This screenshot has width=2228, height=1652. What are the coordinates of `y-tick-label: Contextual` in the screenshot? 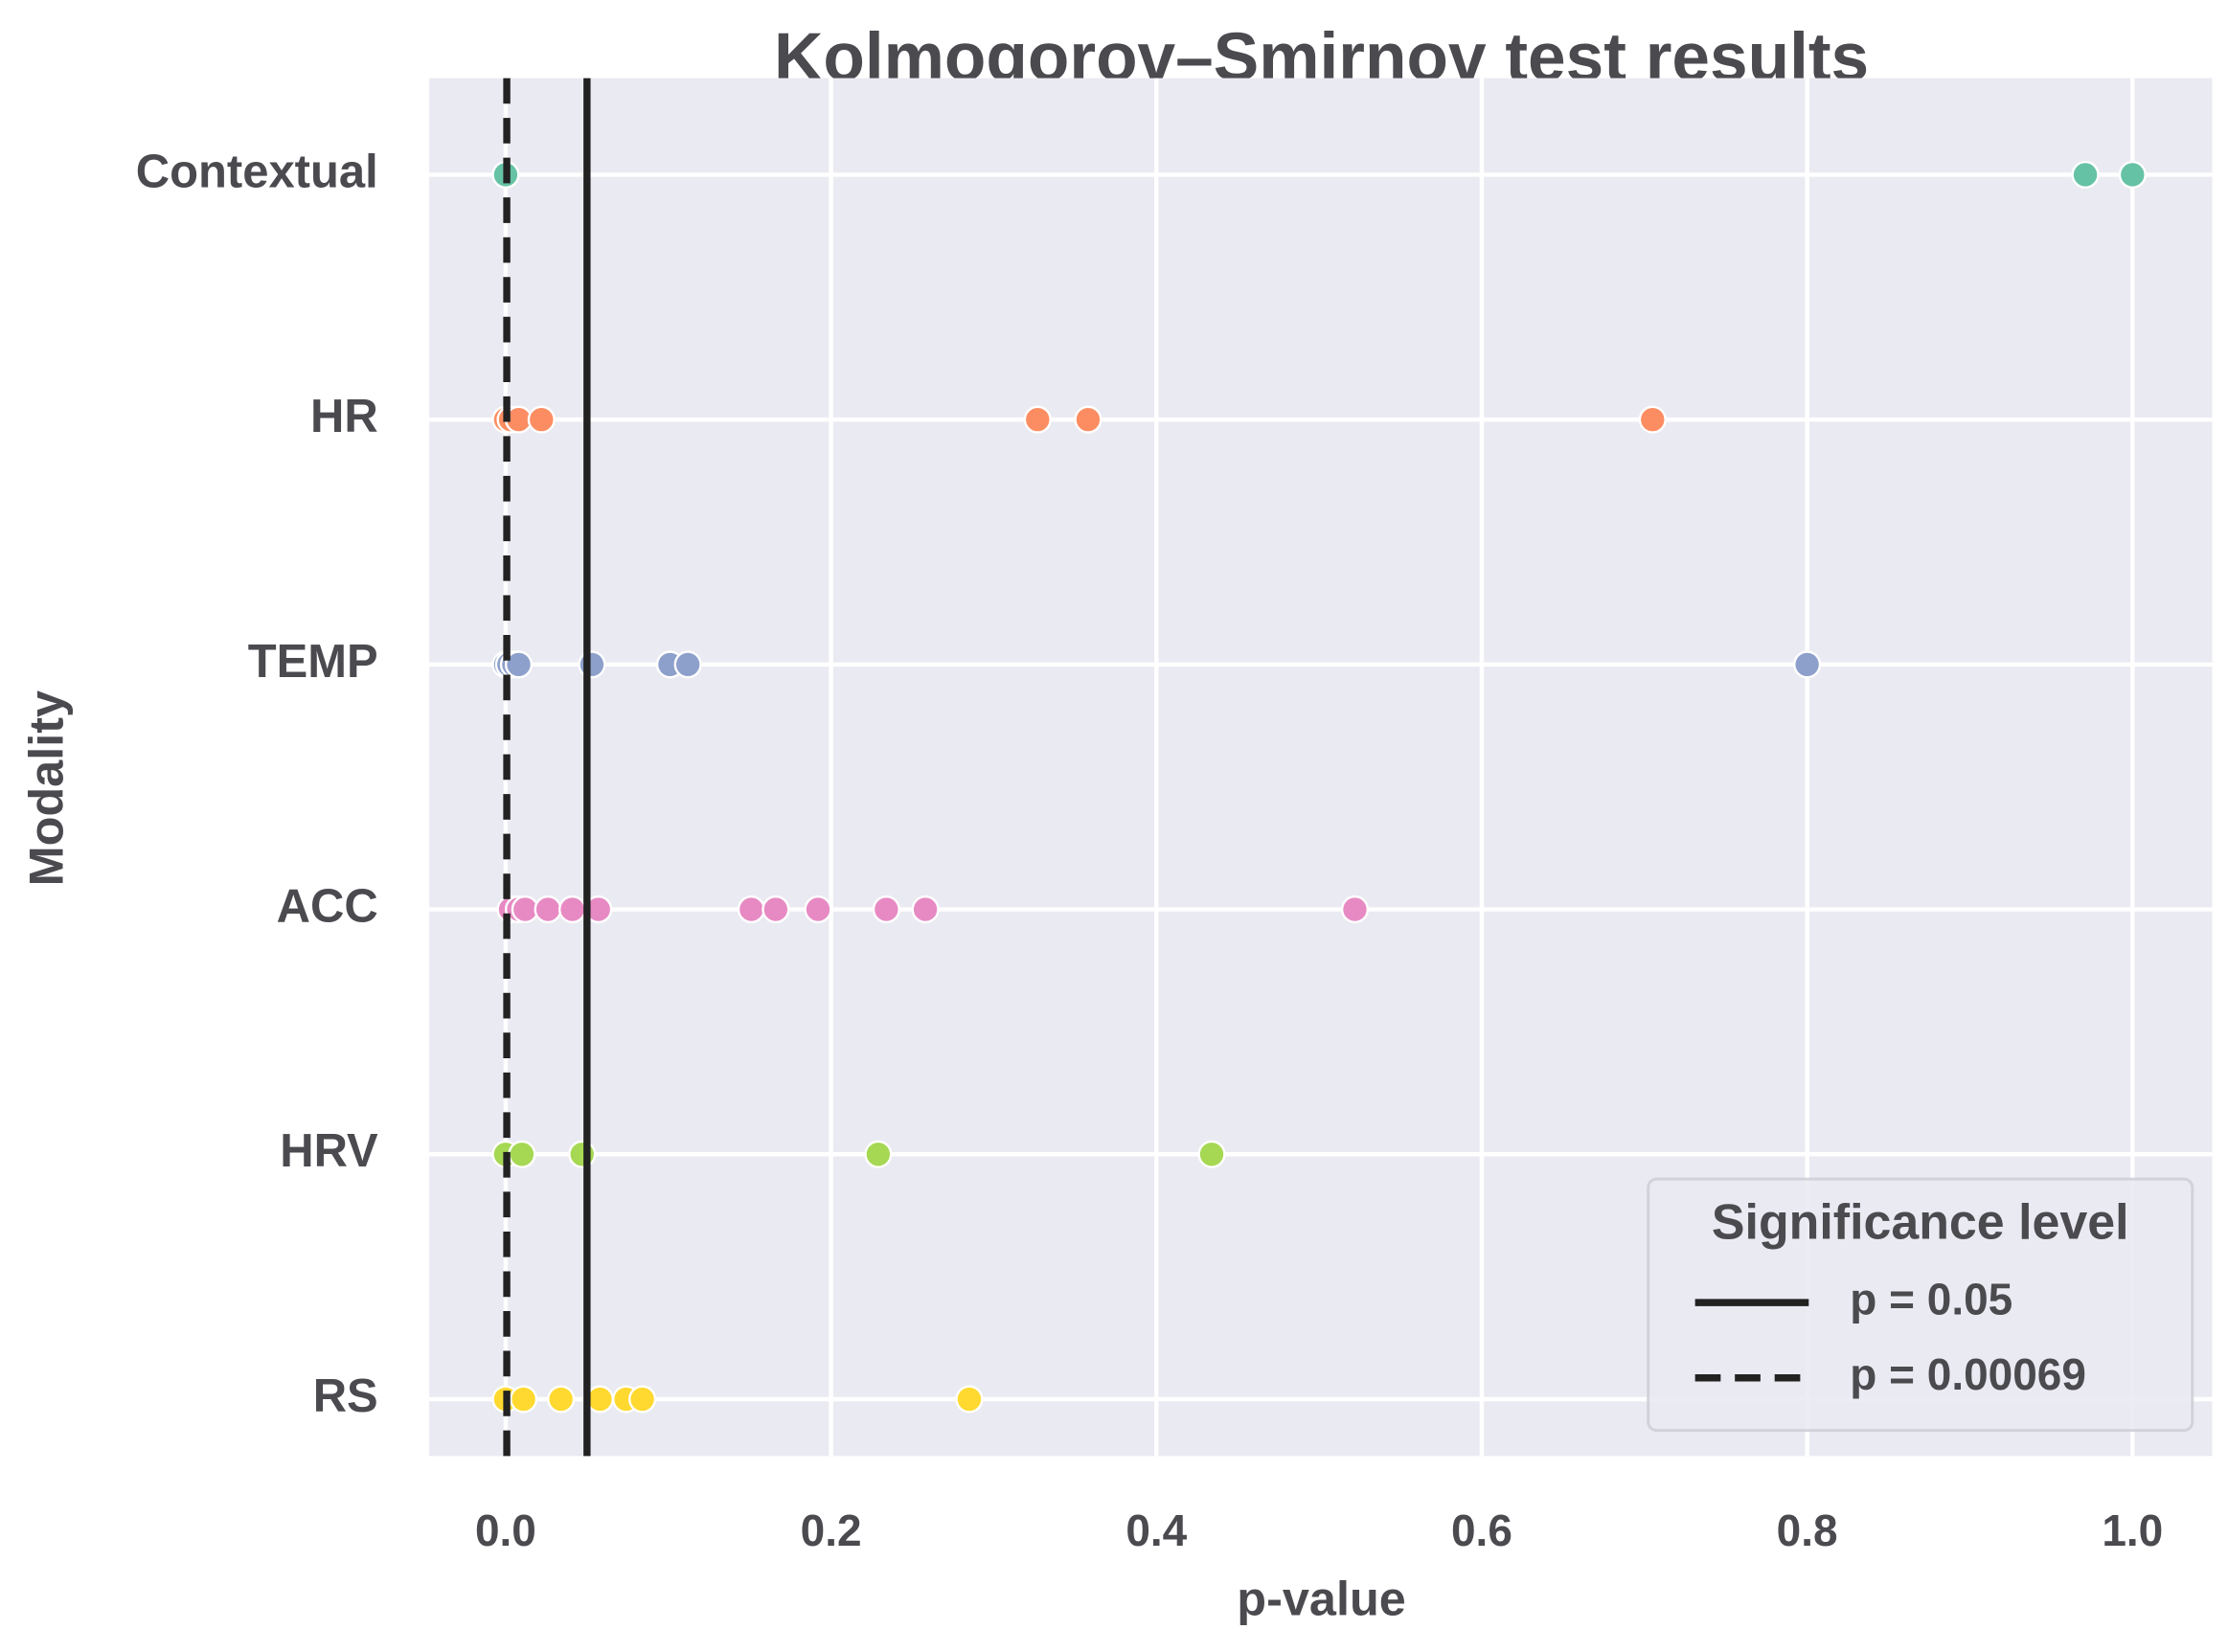 It's located at (257, 171).